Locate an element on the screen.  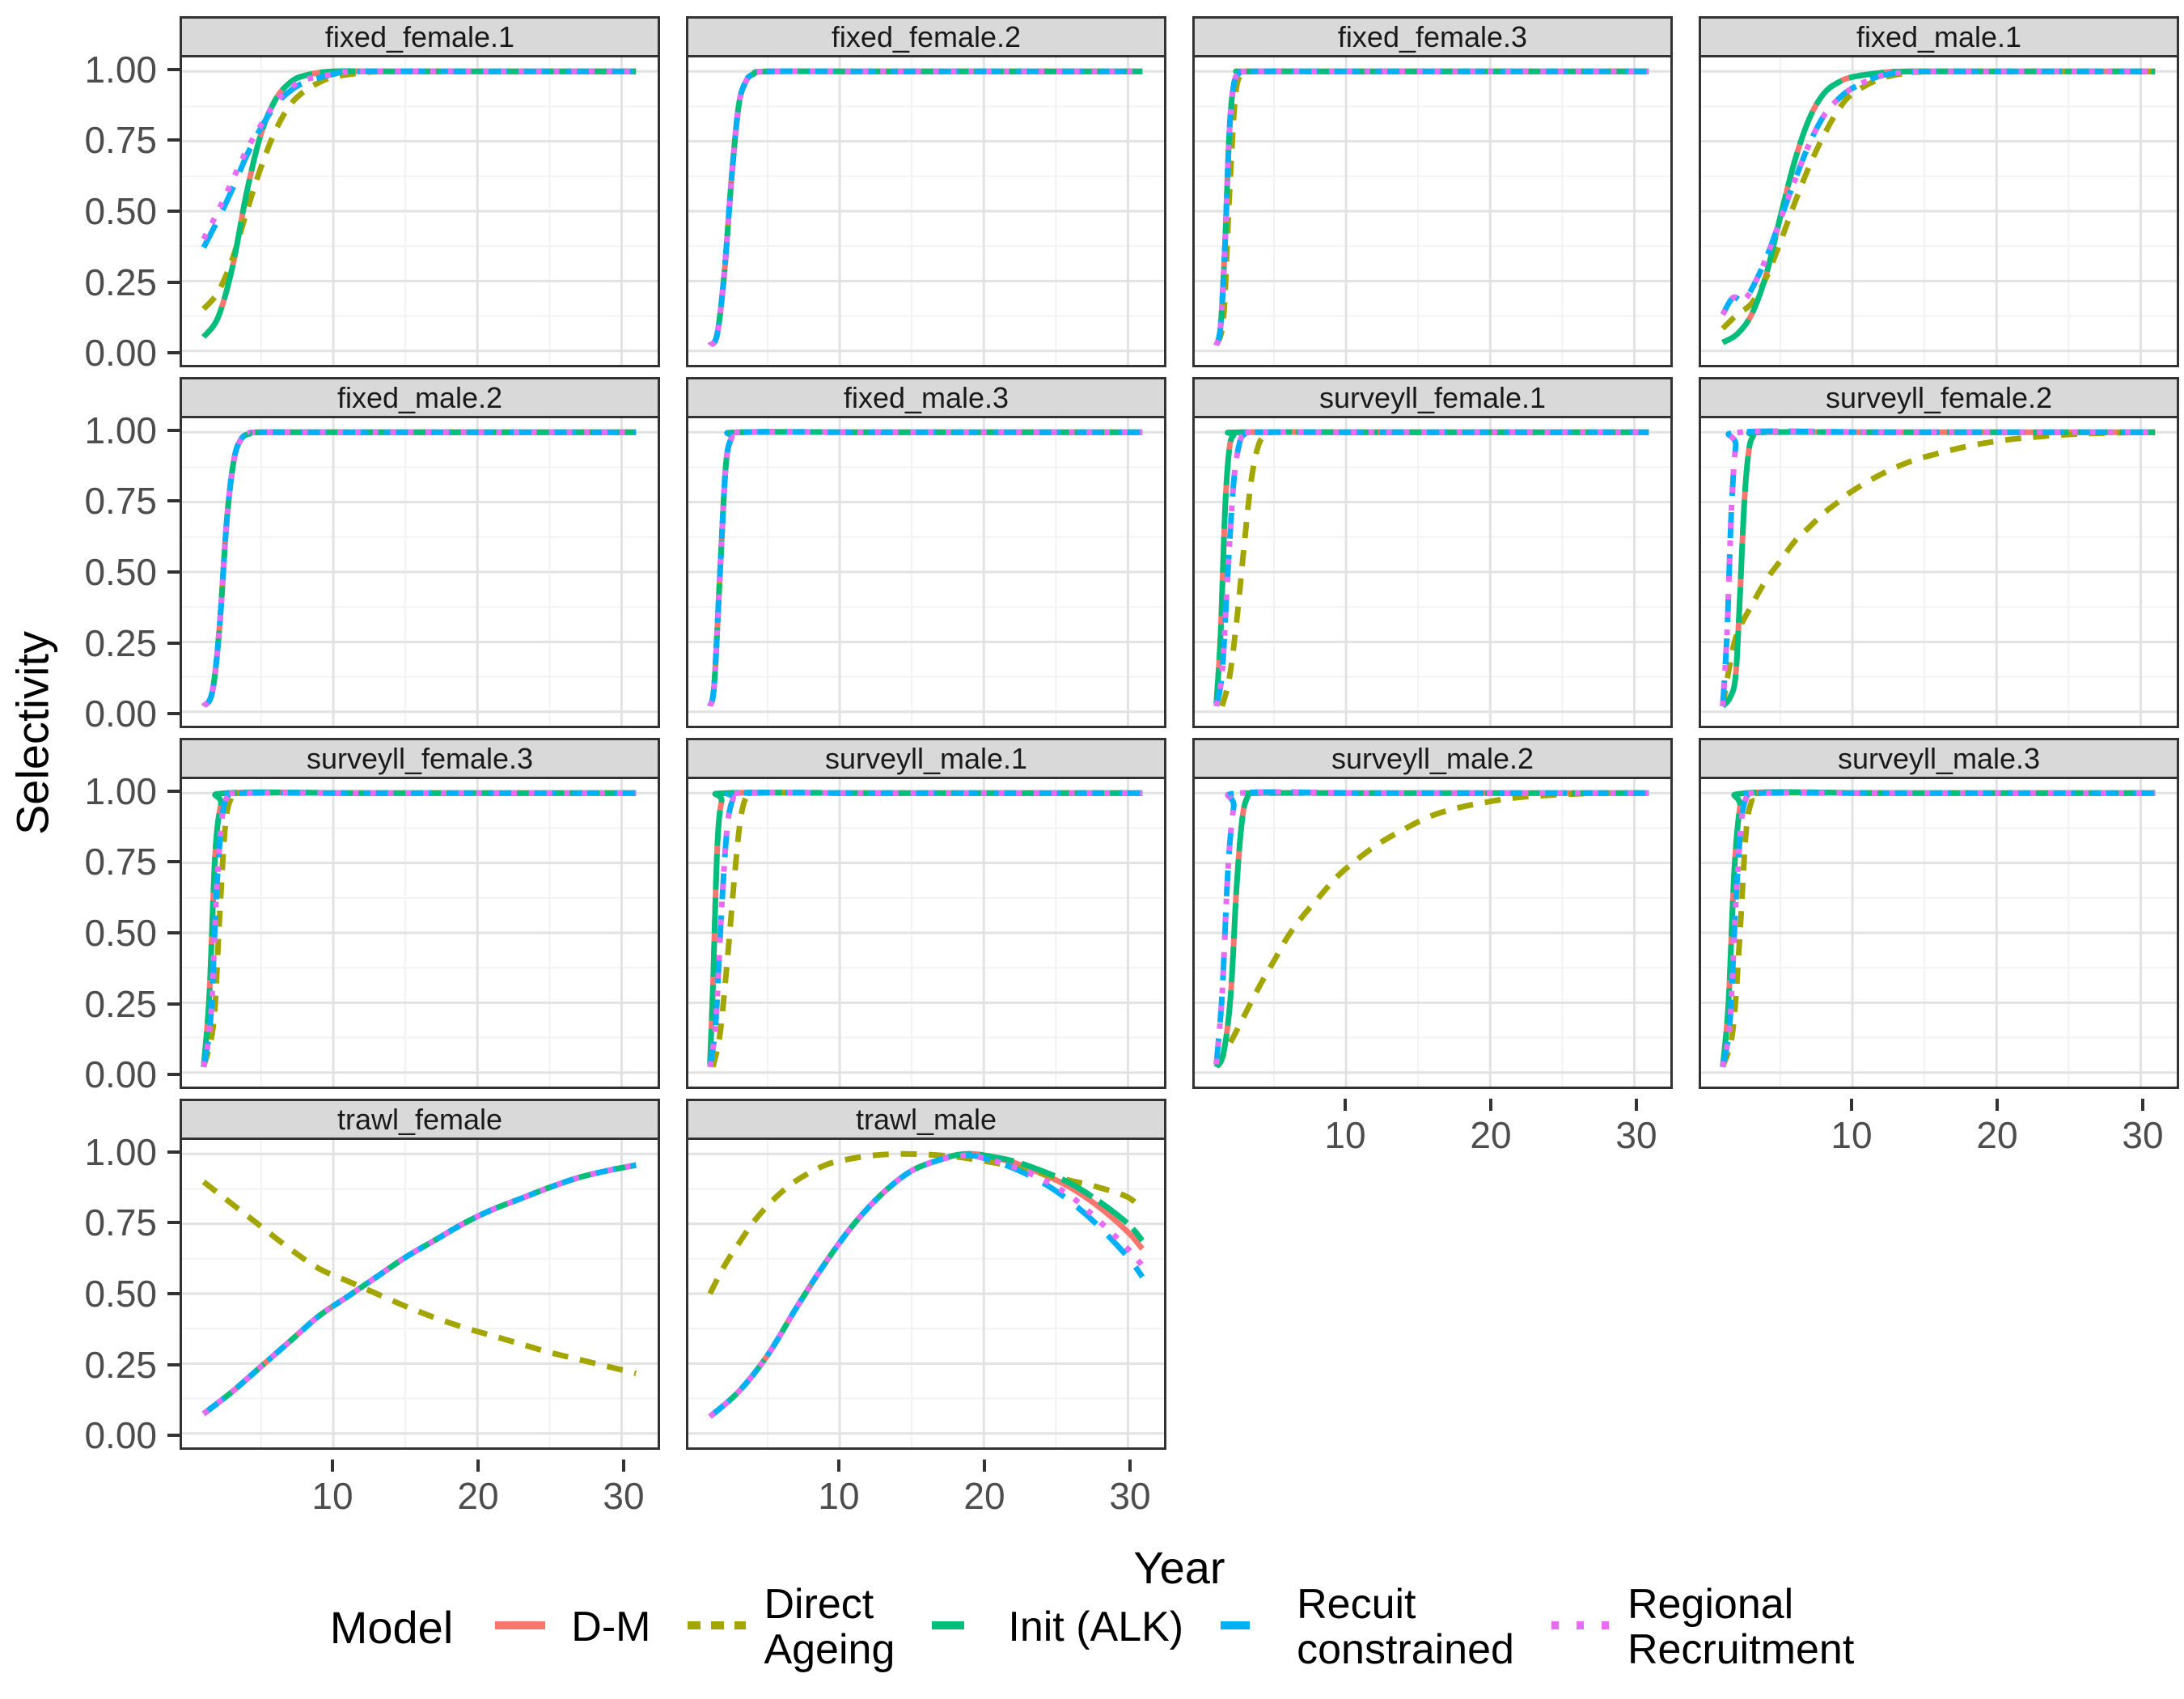
facet-strip: trawl_male is located at coordinates (926, 1118).